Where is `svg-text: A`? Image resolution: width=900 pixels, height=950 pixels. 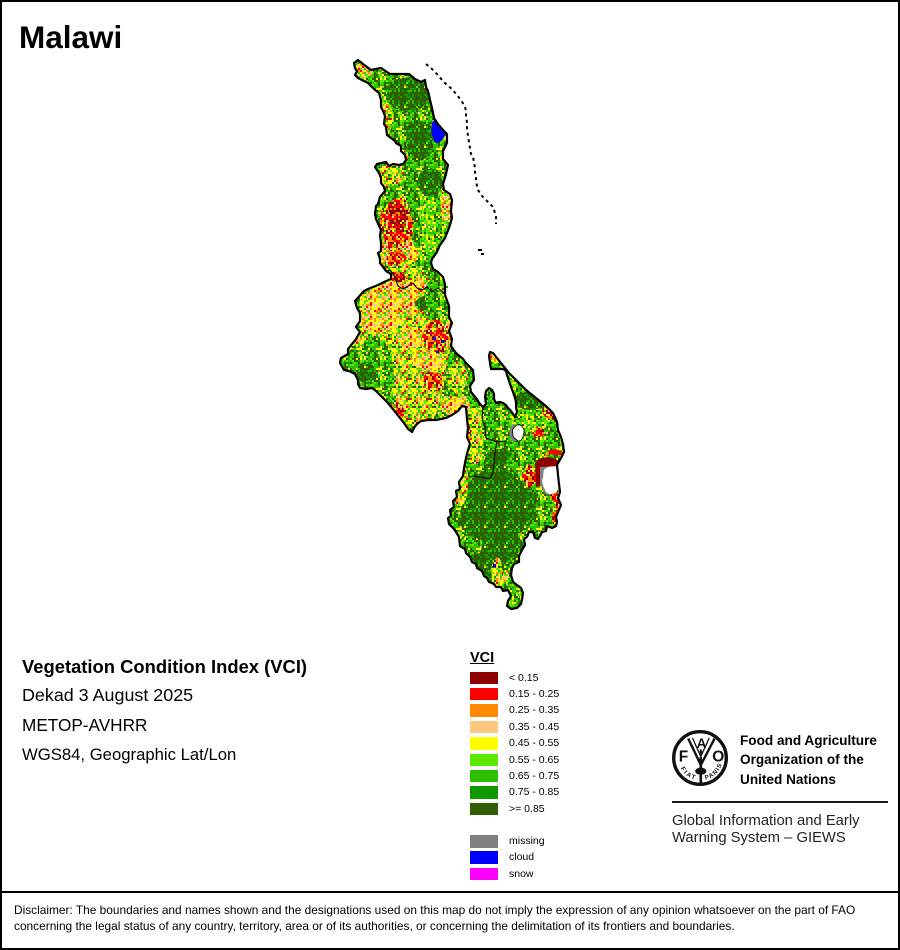 svg-text: A is located at coordinates (702, 743).